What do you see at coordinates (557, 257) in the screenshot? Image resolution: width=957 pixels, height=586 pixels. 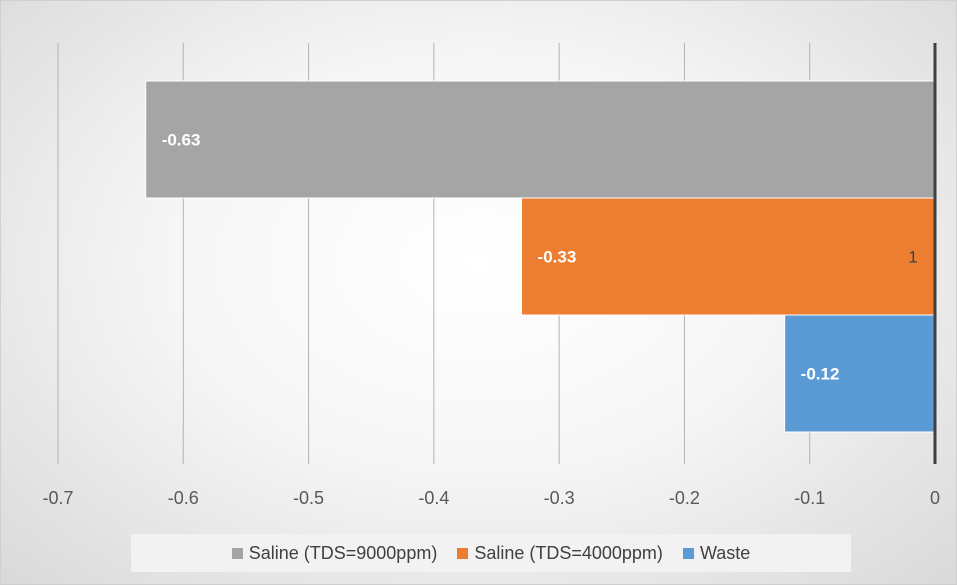 I see `data-label: -0.33` at bounding box center [557, 257].